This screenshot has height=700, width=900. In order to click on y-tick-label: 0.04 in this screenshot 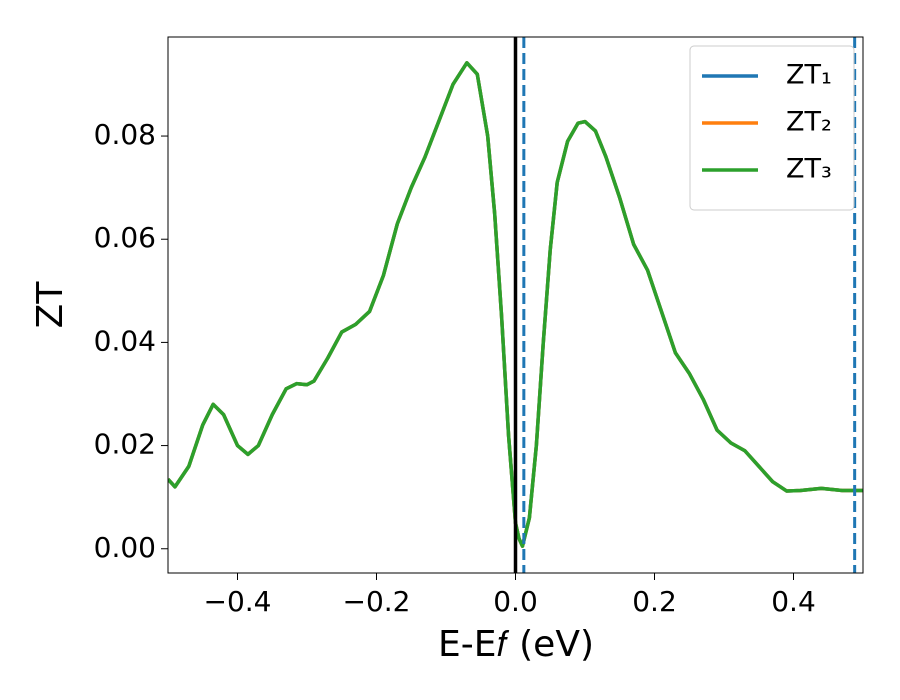, I will do `click(125, 340)`.